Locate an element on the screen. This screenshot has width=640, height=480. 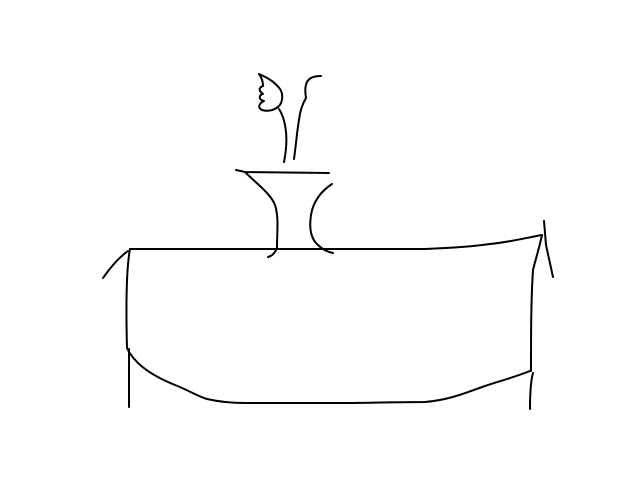
flower-left-stem is located at coordinates (283, 135).